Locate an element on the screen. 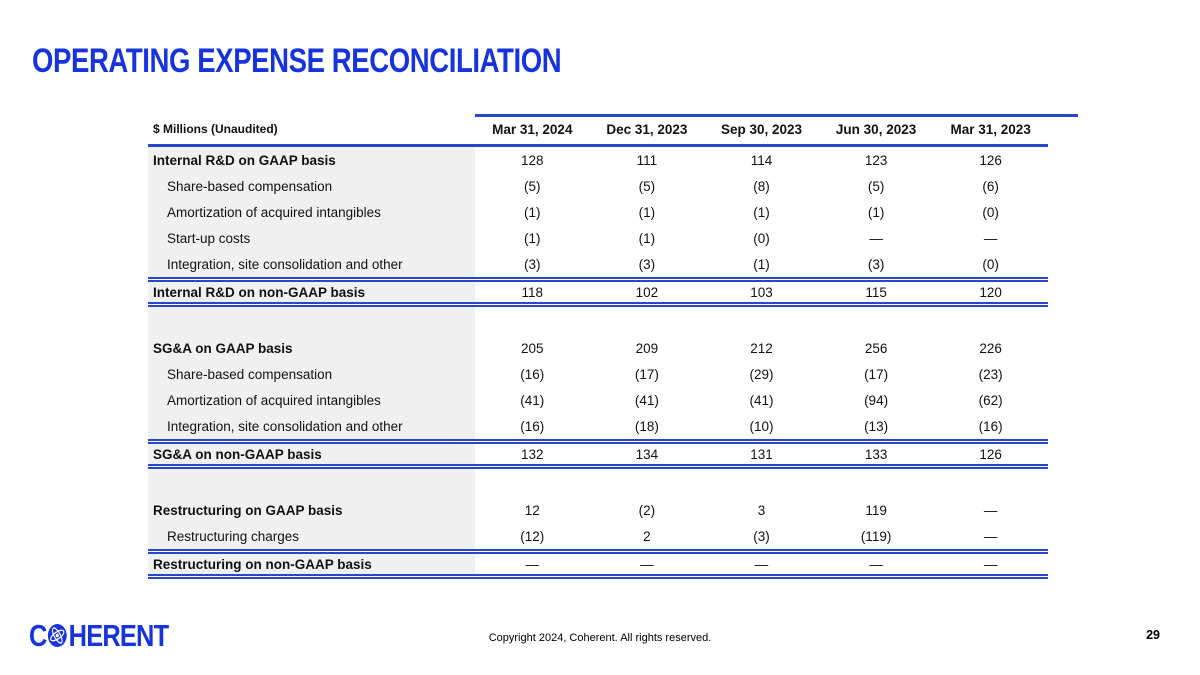 The image size is (1200, 675). column-header: Jun 30, 2023 is located at coordinates (876, 129).